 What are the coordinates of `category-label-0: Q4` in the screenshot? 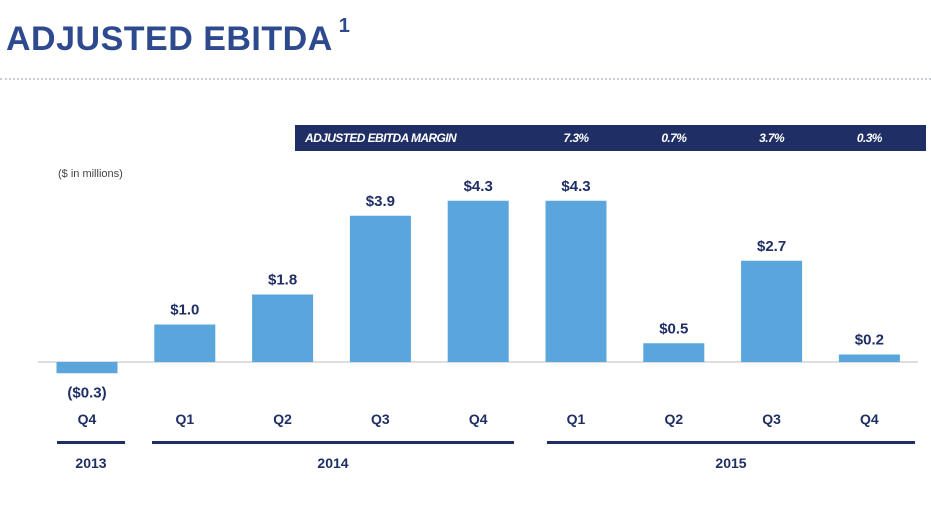 It's located at (87, 419).